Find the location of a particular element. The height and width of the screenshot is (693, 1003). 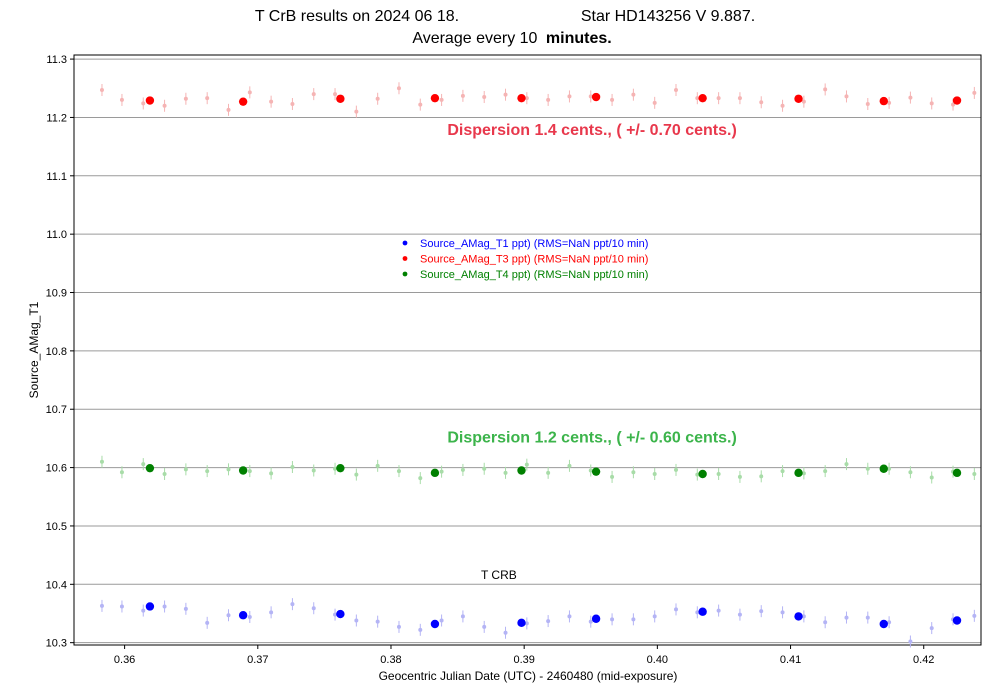

legend-series-name: Source_AMag_T4 ppt) is located at coordinates (477, 275).